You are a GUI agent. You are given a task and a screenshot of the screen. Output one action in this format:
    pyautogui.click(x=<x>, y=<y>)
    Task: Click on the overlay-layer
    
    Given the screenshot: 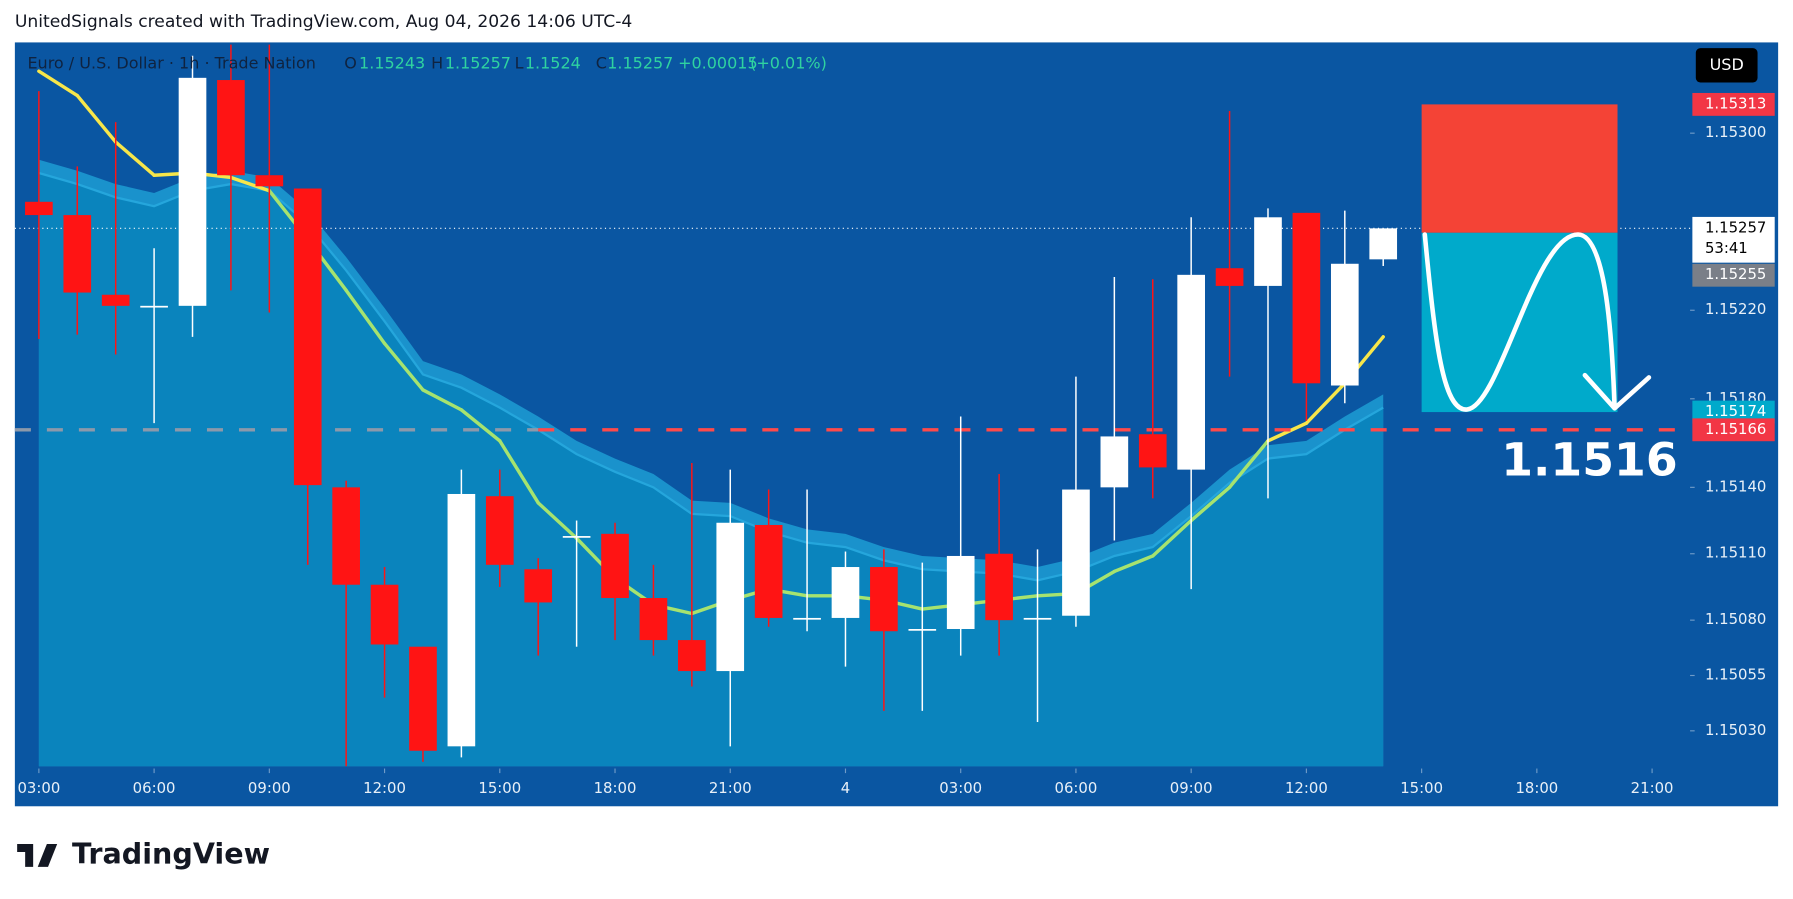 What is the action you would take?
    pyautogui.click(x=1519, y=258)
    